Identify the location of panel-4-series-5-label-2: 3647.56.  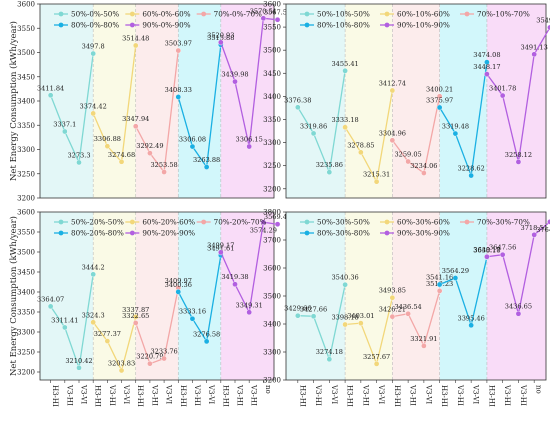
(502, 248).